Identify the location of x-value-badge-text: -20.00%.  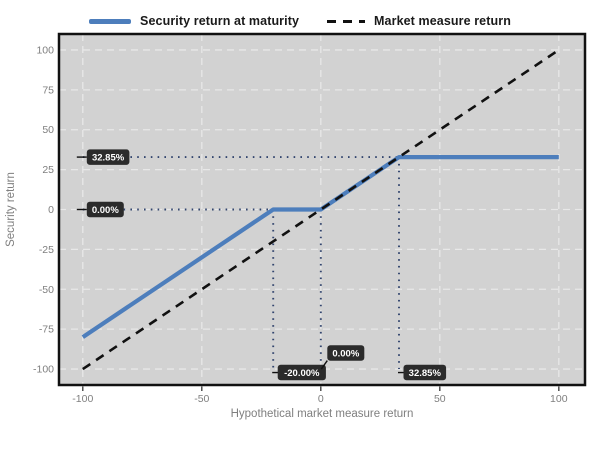
(302, 373).